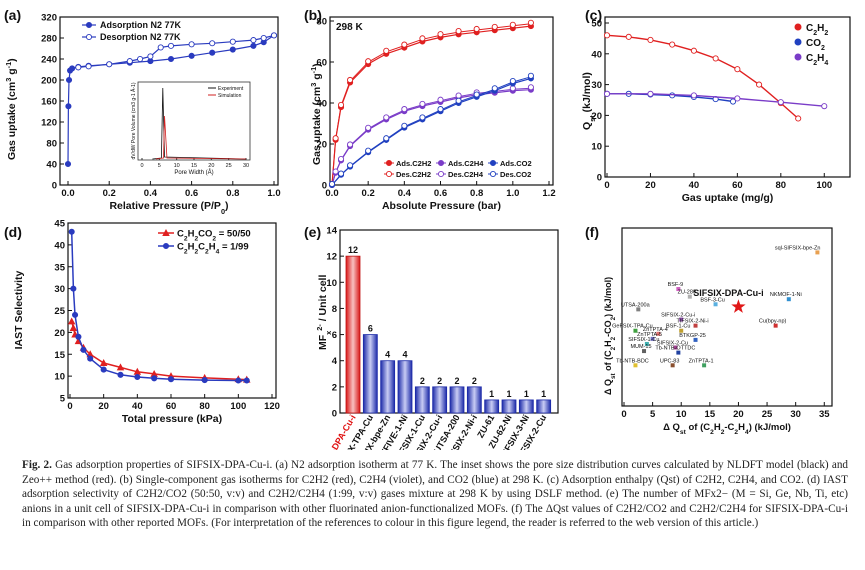  Describe the element at coordinates (233, 234) in the screenshot. I see `panel-d-legend-item-part: = 50/50` at that location.